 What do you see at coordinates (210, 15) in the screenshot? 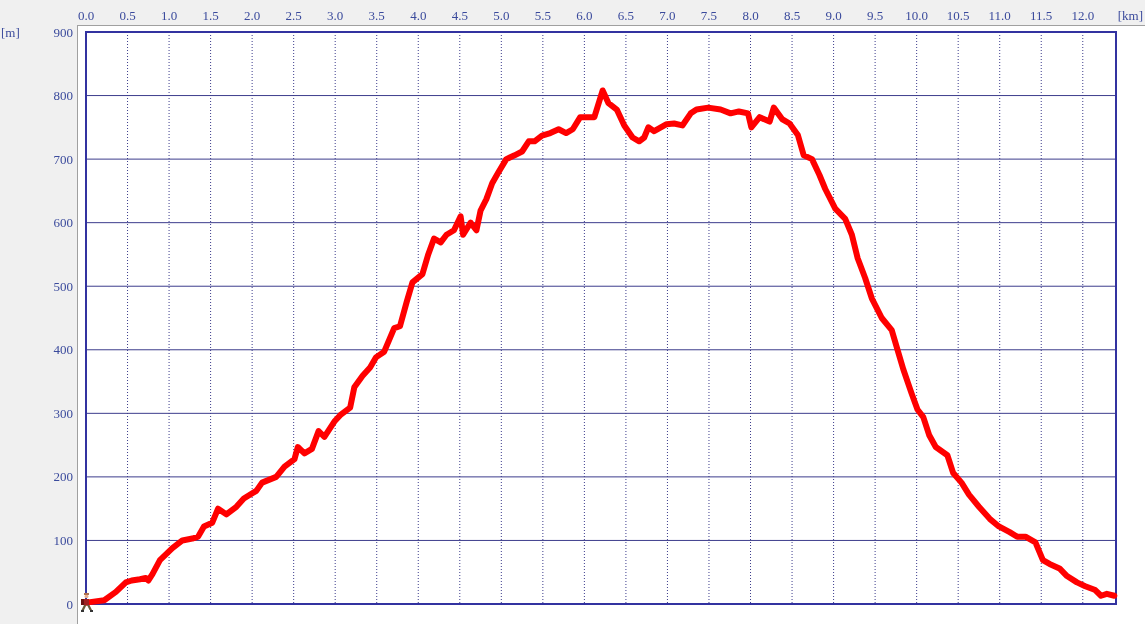
I see `x-tick-label: 1.5` at bounding box center [210, 15].